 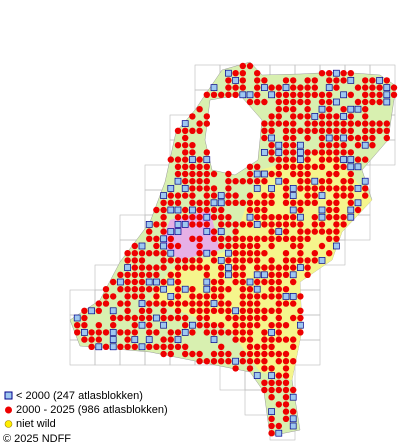 I want to click on legend-red-dot, so click(x=8, y=410).